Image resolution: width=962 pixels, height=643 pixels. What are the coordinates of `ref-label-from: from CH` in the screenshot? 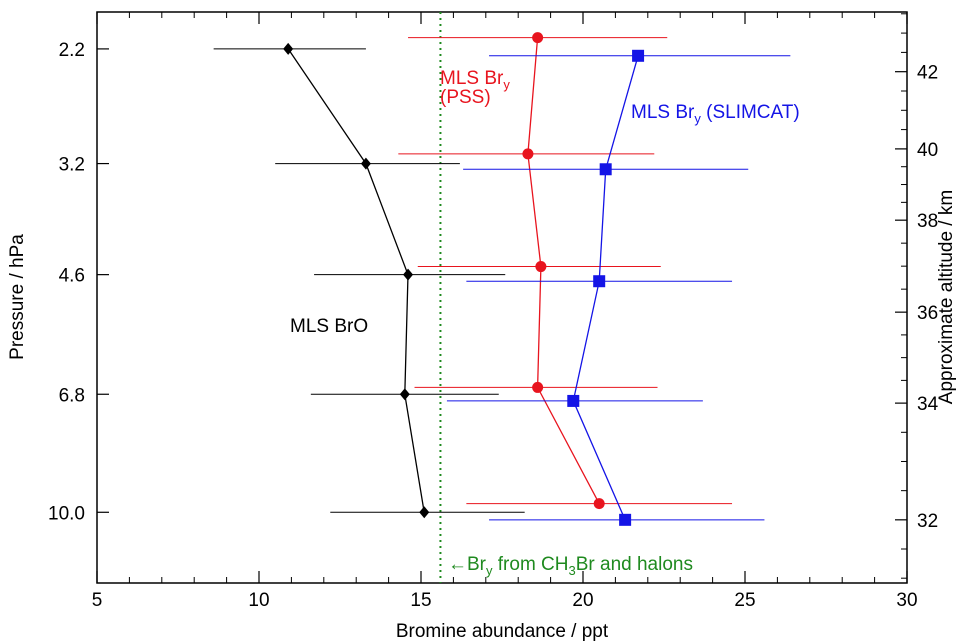 It's located at (531, 564).